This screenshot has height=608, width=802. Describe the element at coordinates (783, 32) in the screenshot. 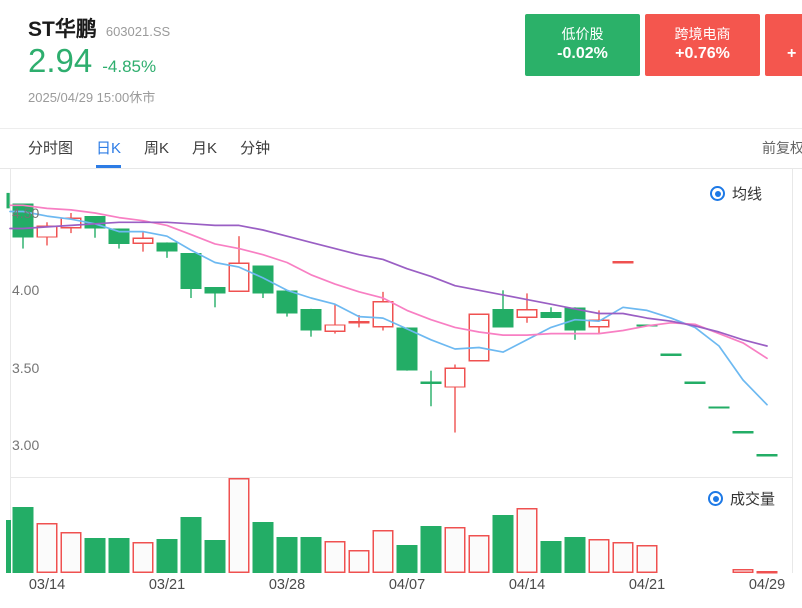

I see `sector-tag-name` at that location.